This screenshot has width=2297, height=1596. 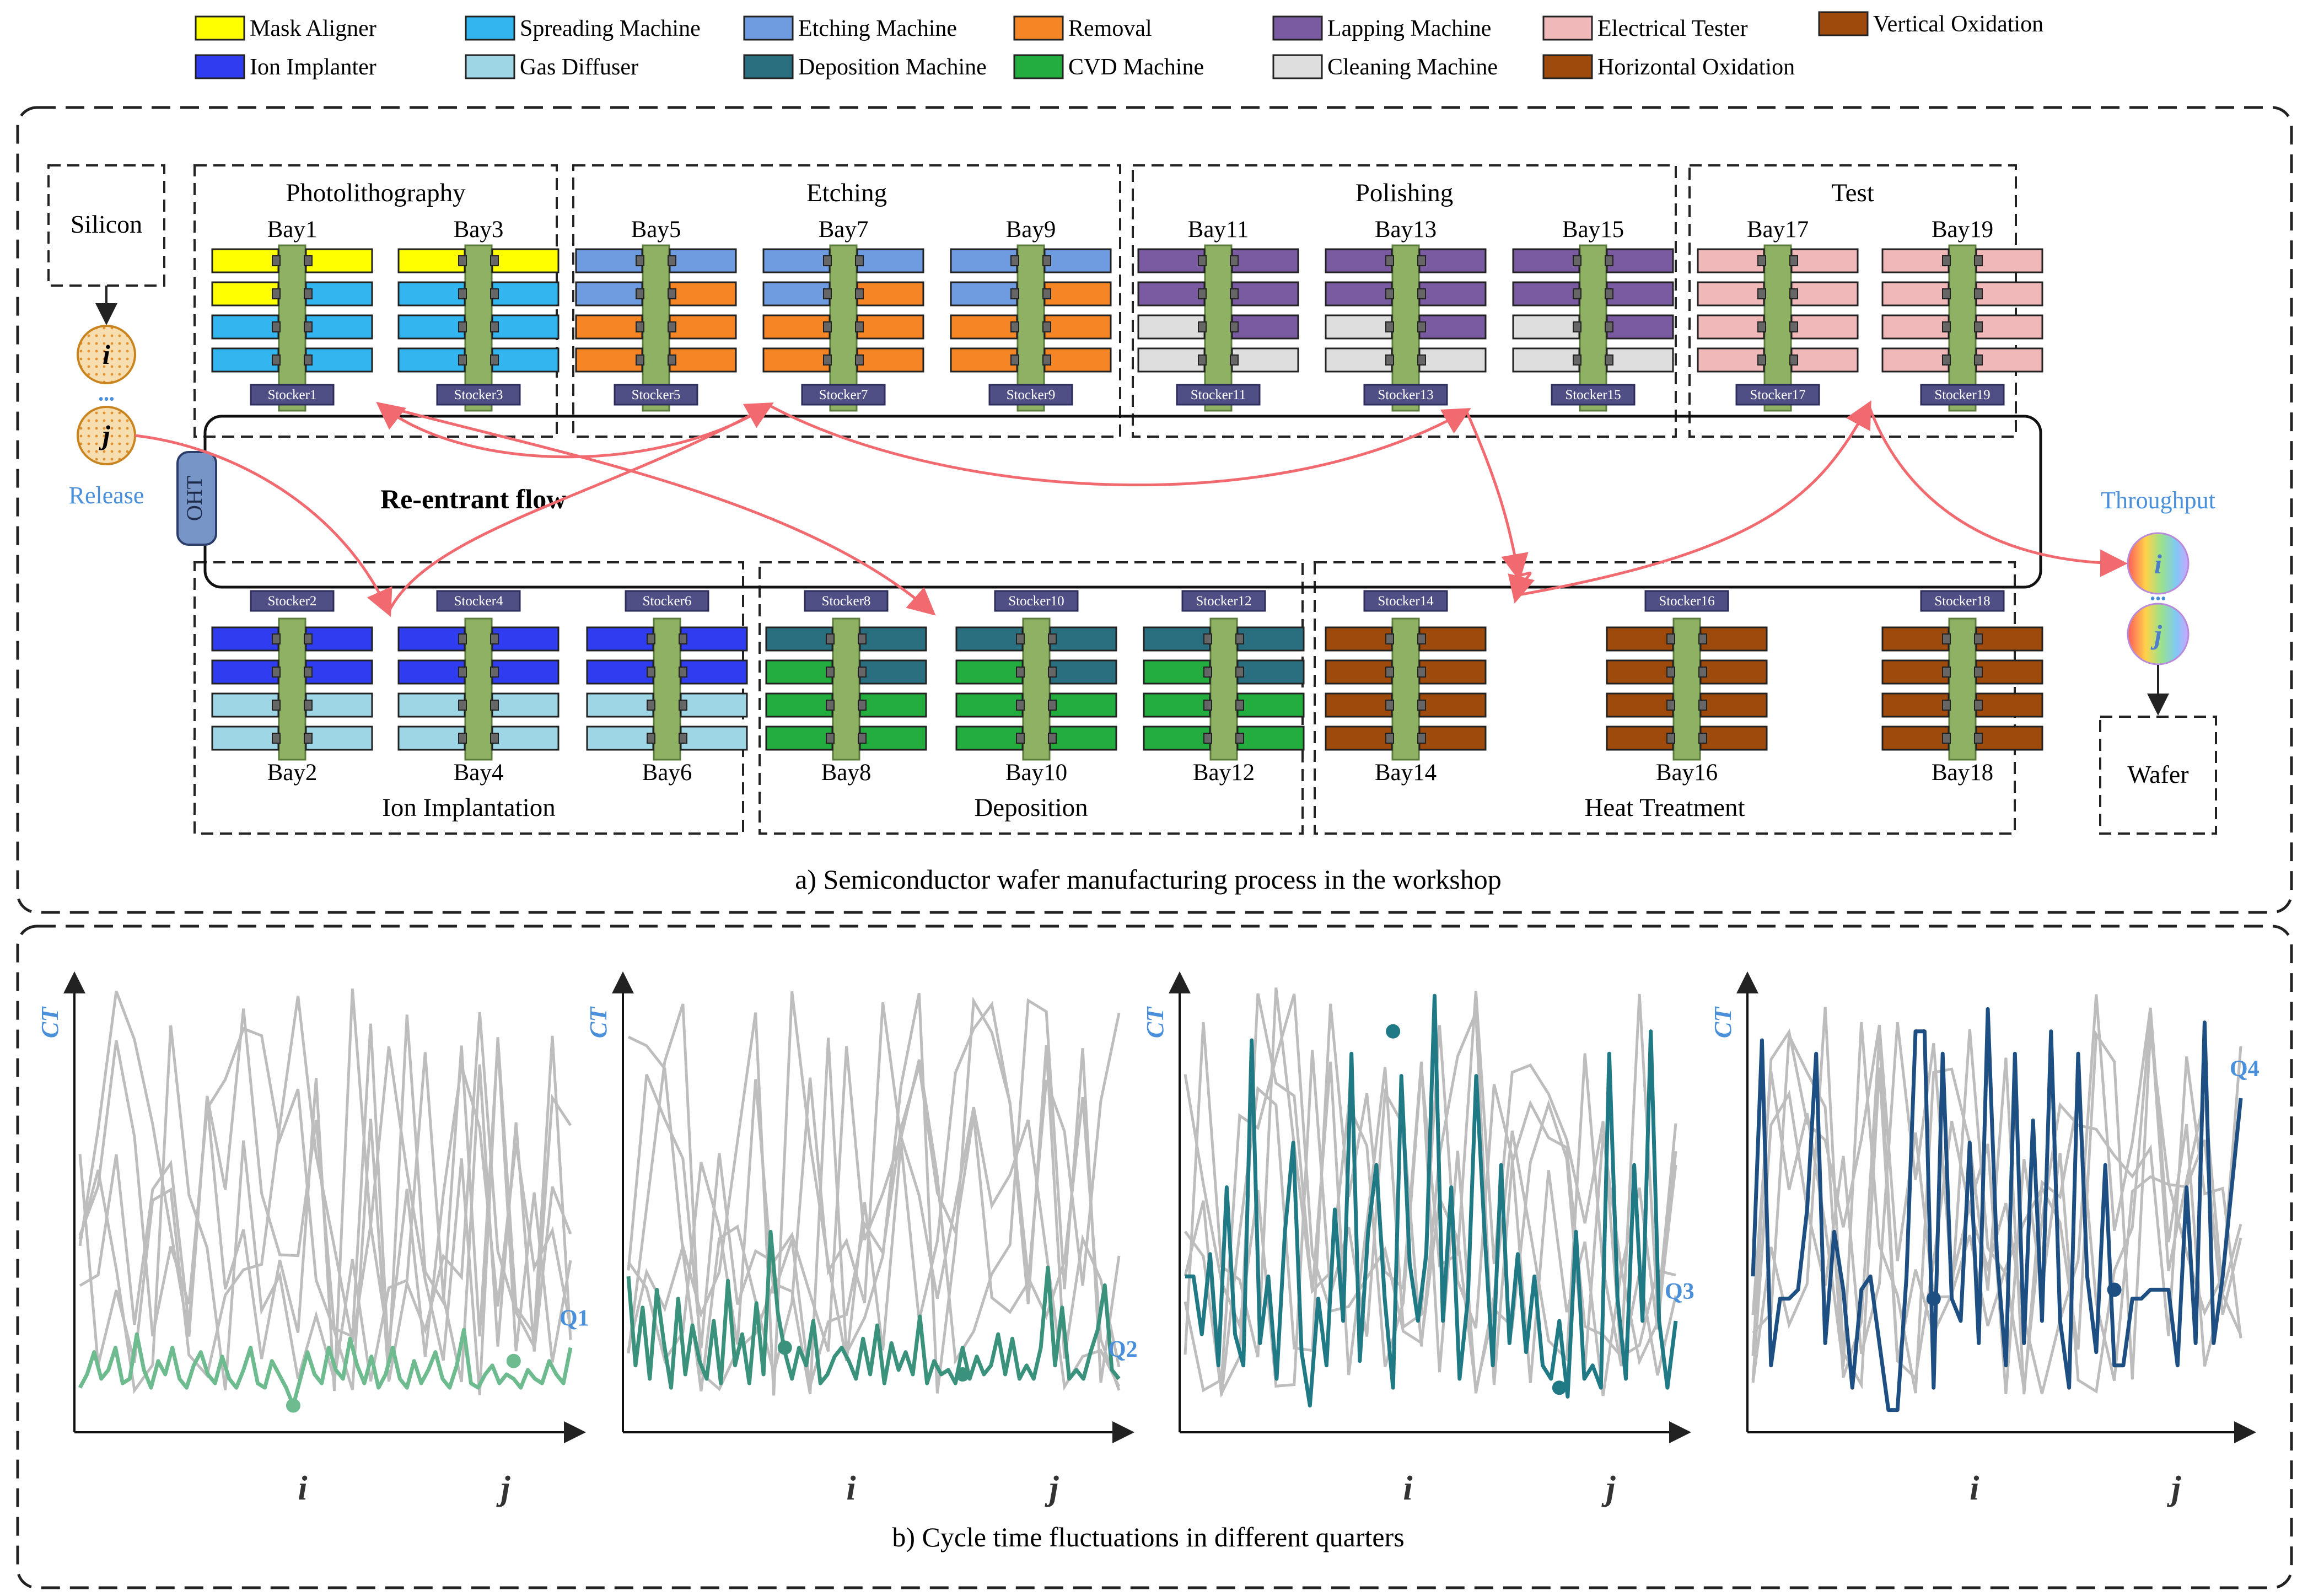 I want to click on legend-label: Cleaning Machine, so click(x=1412, y=67).